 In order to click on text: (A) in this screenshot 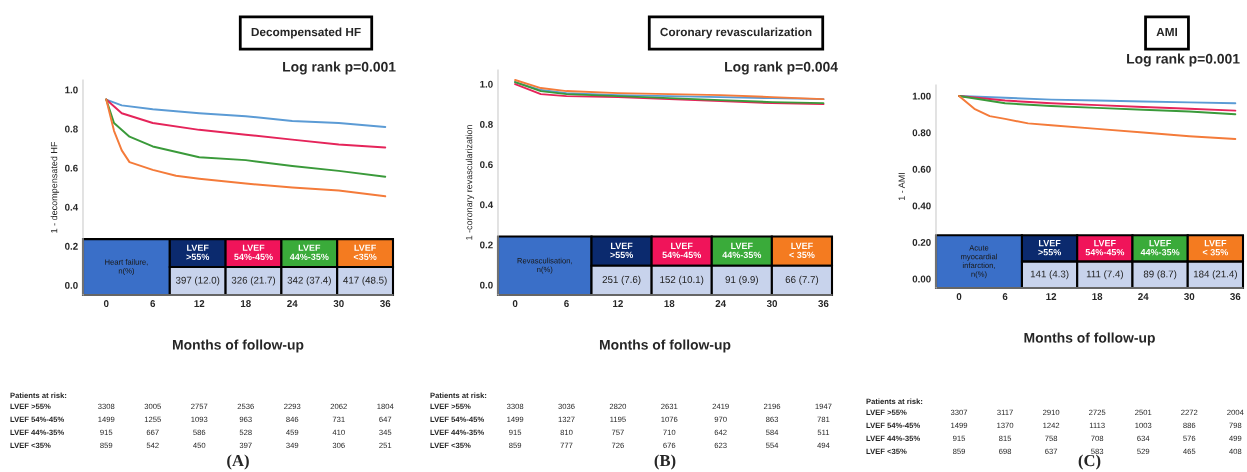, I will do `click(238, 462)`.